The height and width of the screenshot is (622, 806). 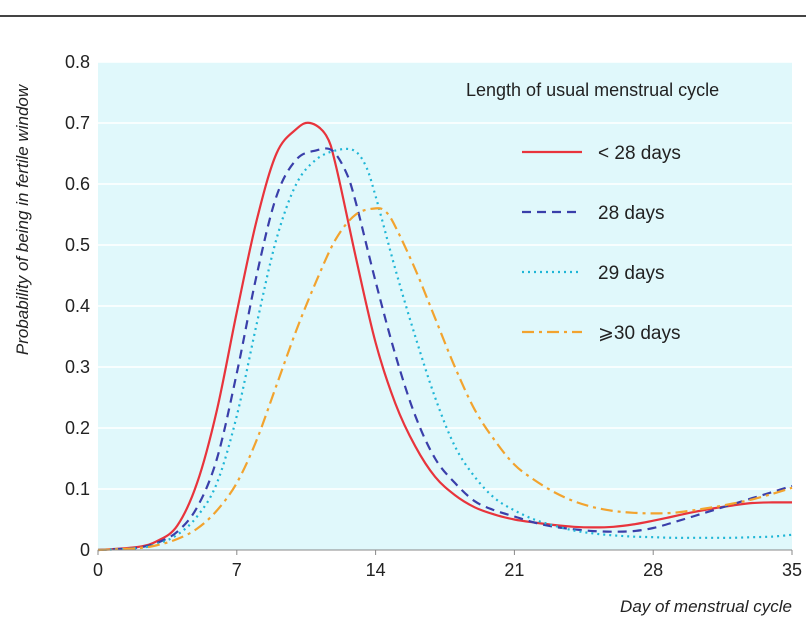 What do you see at coordinates (77, 123) in the screenshot?
I see `y-tick-label: 0.7` at bounding box center [77, 123].